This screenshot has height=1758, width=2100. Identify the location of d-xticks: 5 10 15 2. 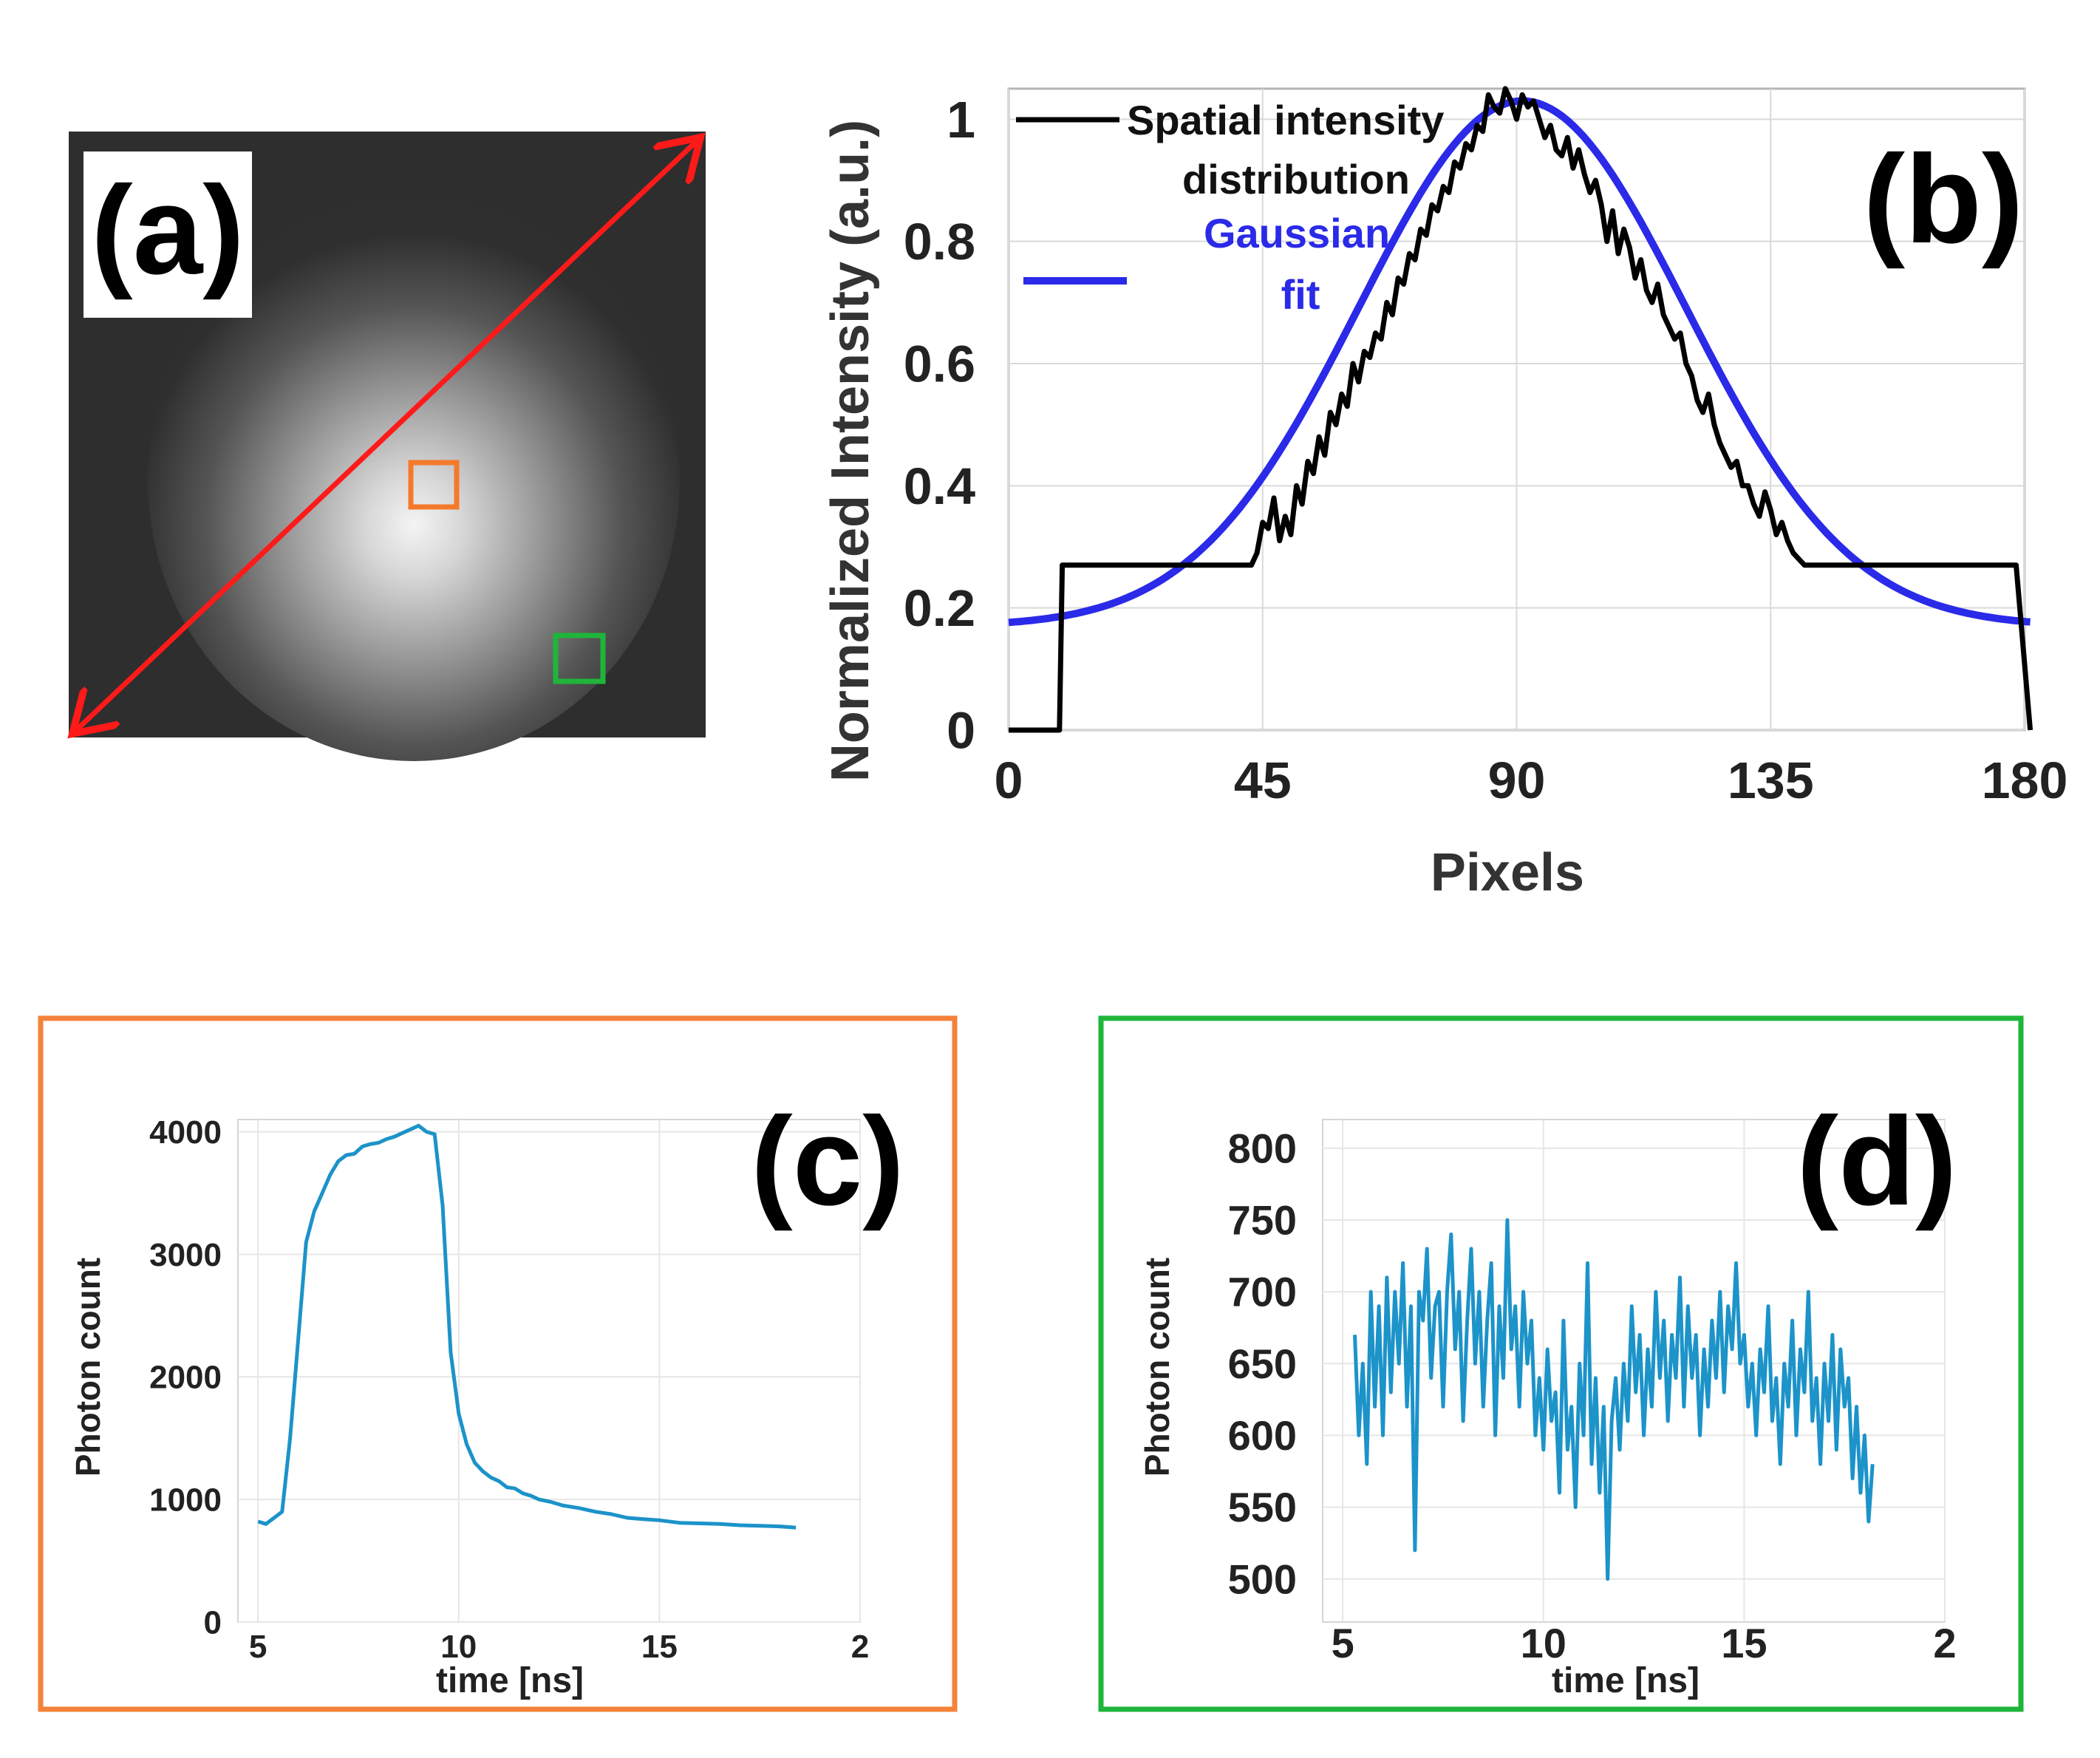
(1644, 1643).